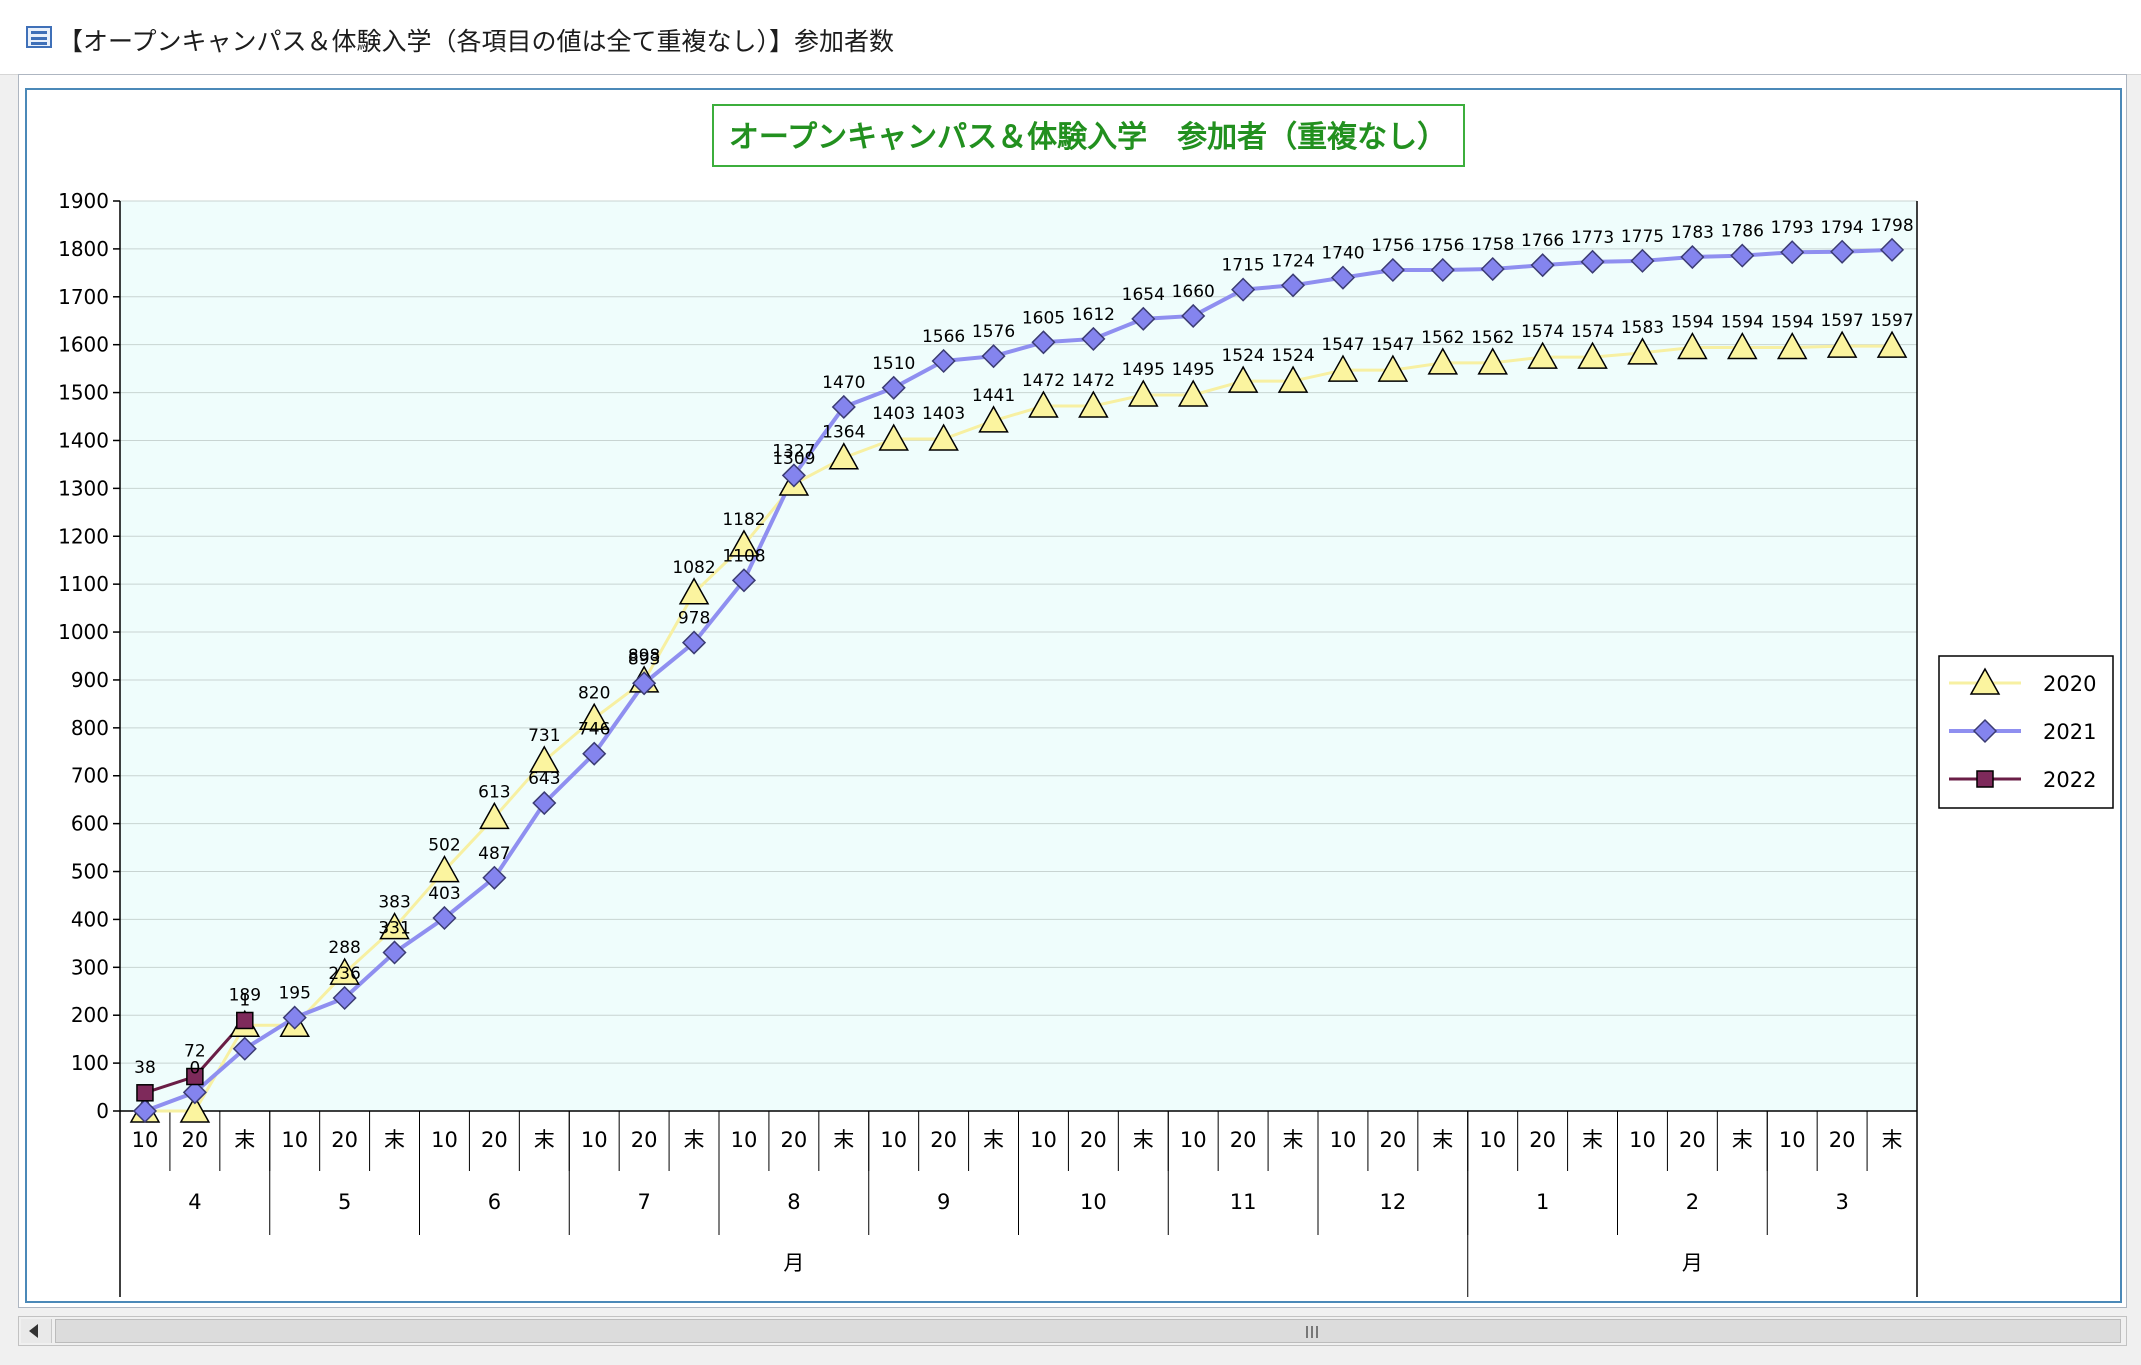 The width and height of the screenshot is (2141, 1365). Describe the element at coordinates (1542, 332) in the screenshot. I see `data-label-2020: 1574` at that location.